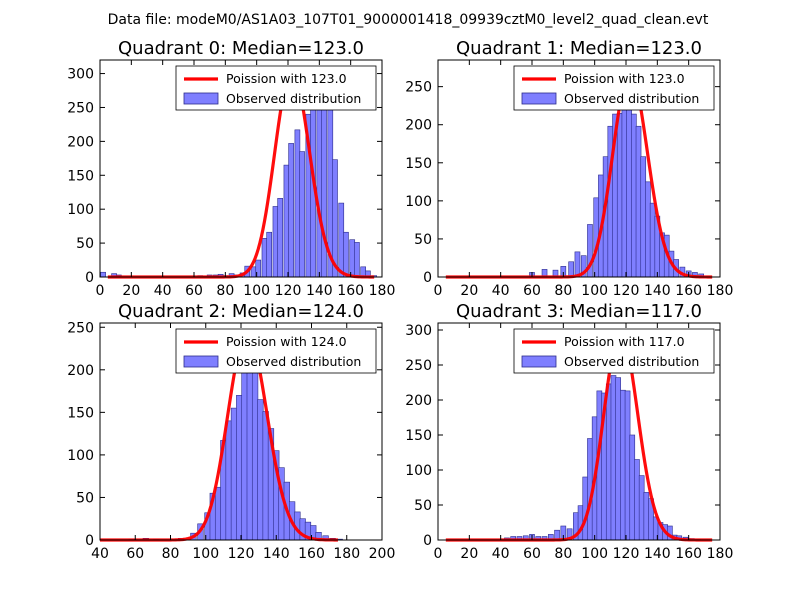 The height and width of the screenshot is (604, 800). What do you see at coordinates (80, 75) in the screenshot?
I see `ytick-label-q0-6: 300` at bounding box center [80, 75].